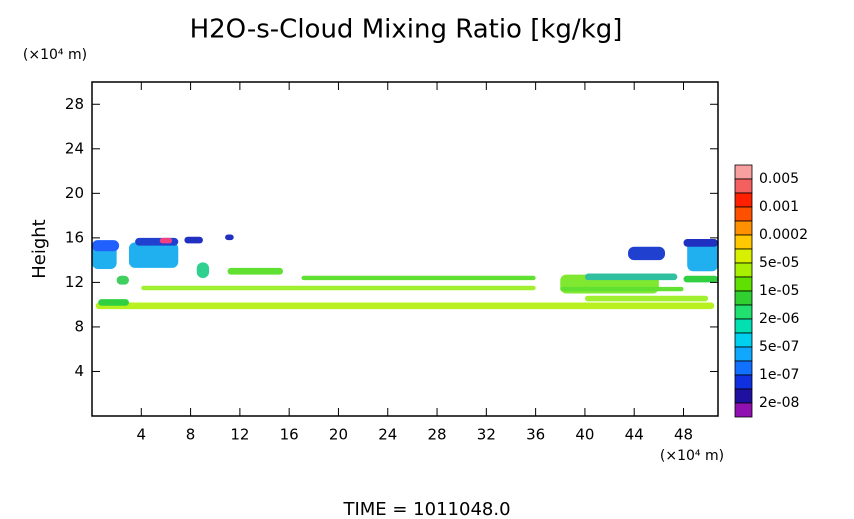 The height and width of the screenshot is (519, 854). I want to click on footer: TIME = 1011048.0, so click(426, 509).